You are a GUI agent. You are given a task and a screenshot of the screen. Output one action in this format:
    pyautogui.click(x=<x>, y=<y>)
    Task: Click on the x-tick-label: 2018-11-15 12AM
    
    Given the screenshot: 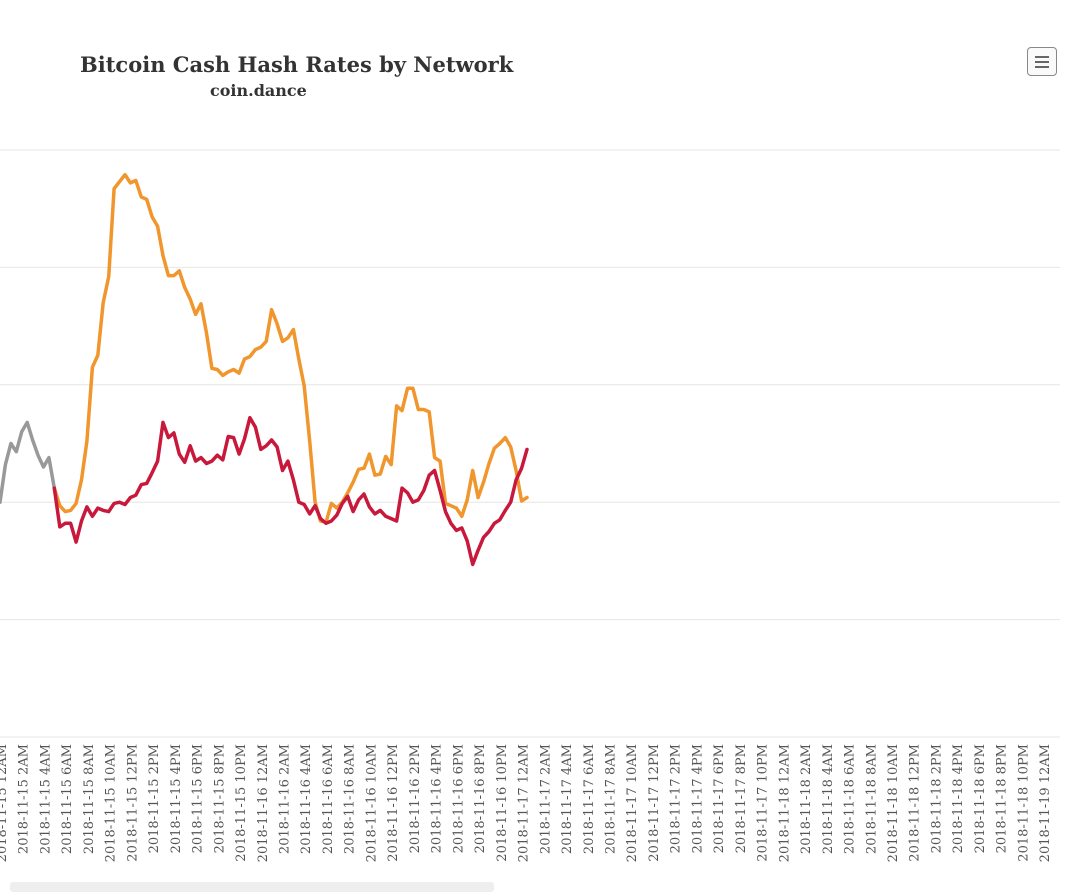 What is the action you would take?
    pyautogui.click(x=5, y=803)
    